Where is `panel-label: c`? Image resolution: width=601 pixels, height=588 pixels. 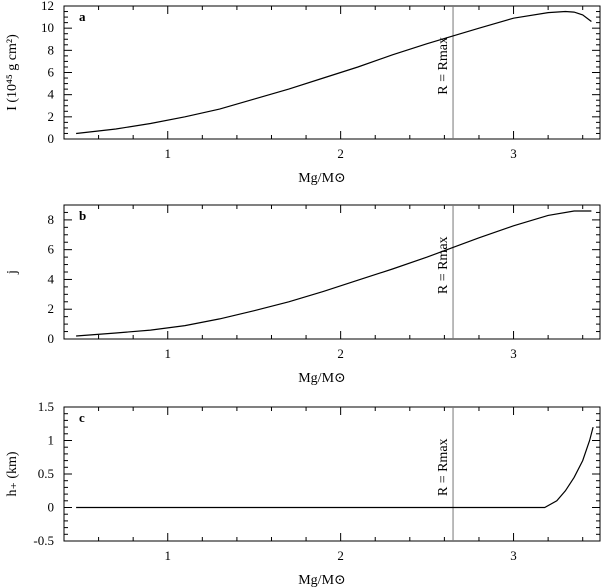
panel-label: c is located at coordinates (82, 417).